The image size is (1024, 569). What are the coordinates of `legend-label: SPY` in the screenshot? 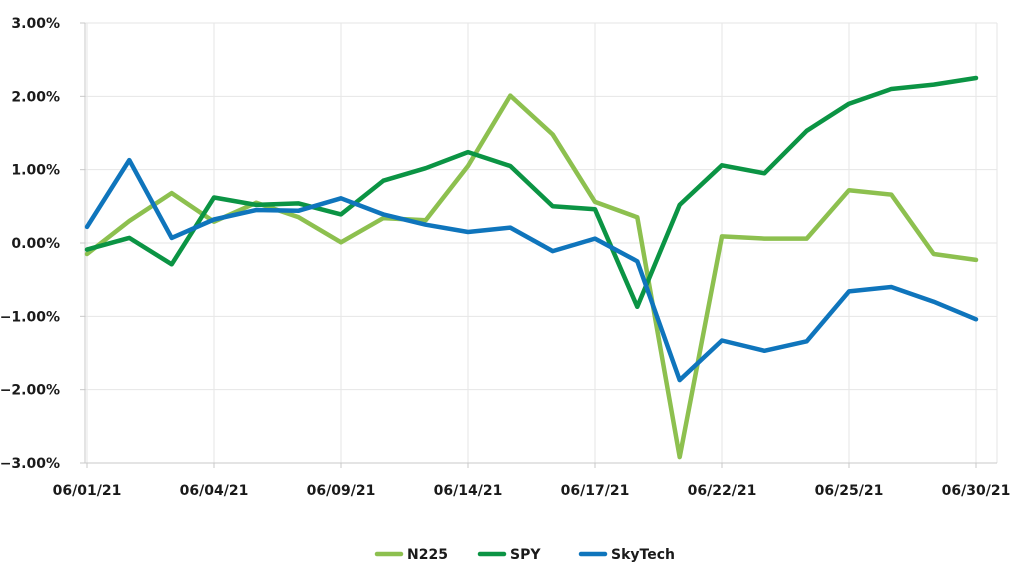 It's located at (525, 555).